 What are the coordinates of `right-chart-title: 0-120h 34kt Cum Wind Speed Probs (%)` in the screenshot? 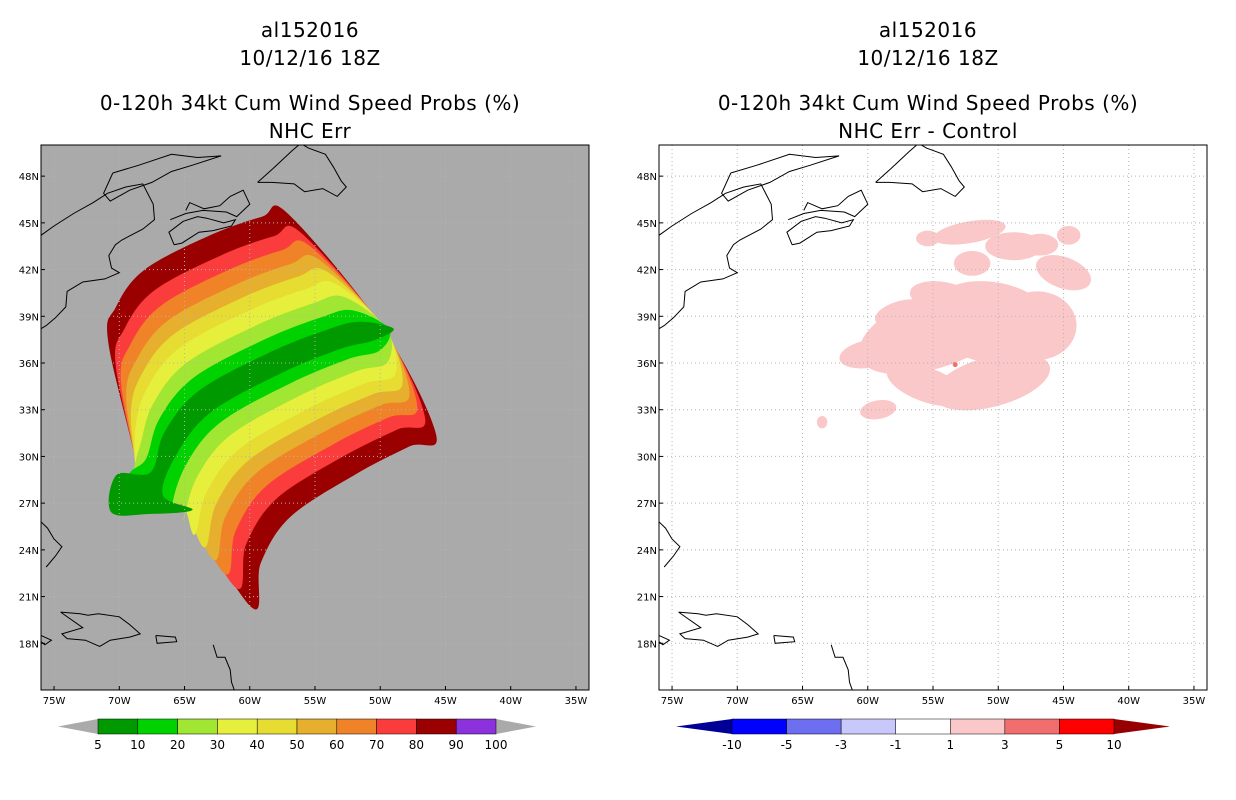 It's located at (928, 103).